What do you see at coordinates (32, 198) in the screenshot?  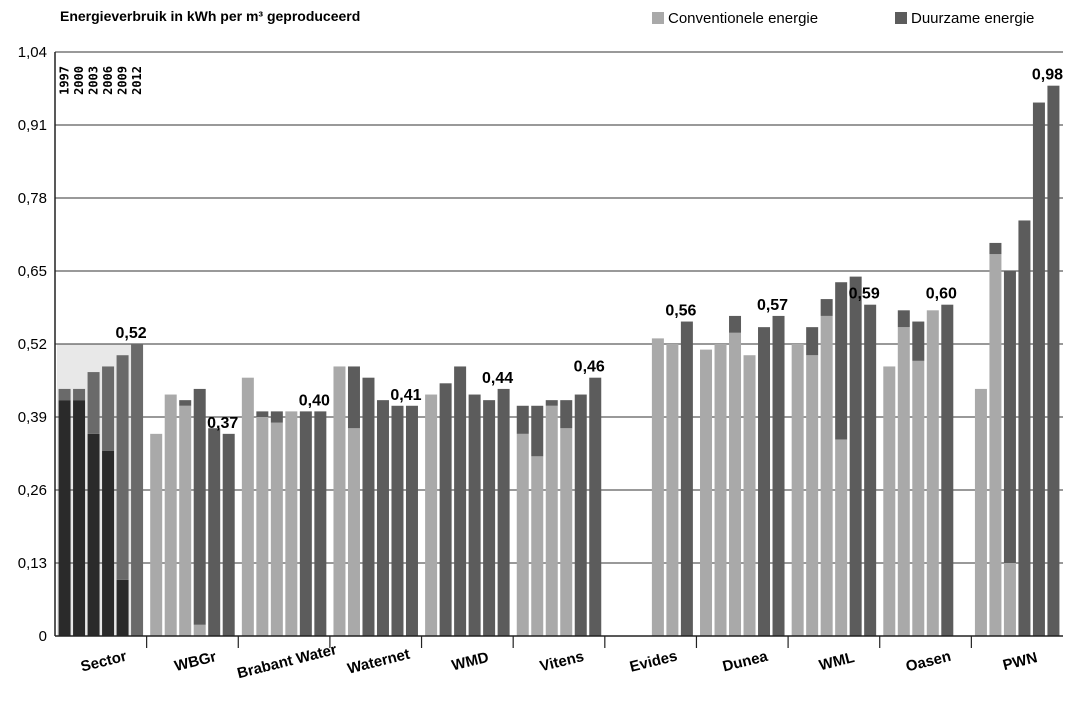 I see `y-tick-label: 0,78` at bounding box center [32, 198].